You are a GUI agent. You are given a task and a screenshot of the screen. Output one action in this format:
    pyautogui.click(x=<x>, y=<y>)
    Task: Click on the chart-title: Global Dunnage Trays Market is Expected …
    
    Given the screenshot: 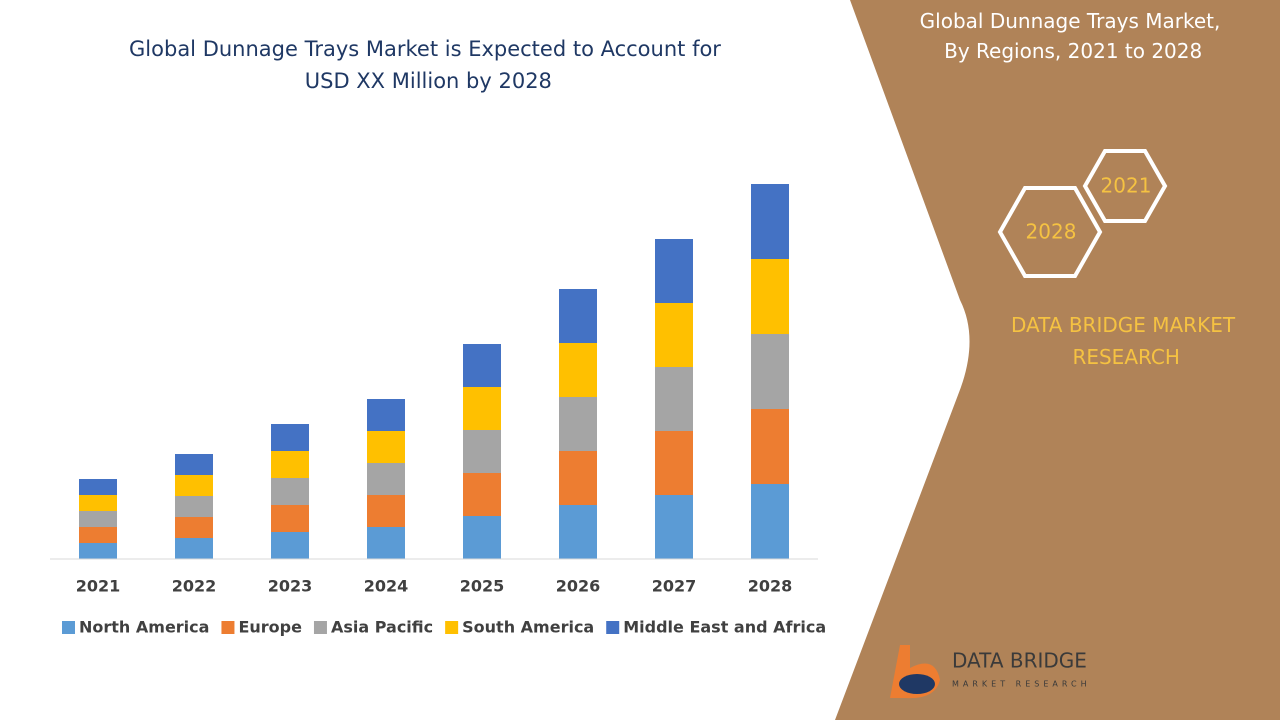 What is the action you would take?
    pyautogui.click(x=425, y=65)
    